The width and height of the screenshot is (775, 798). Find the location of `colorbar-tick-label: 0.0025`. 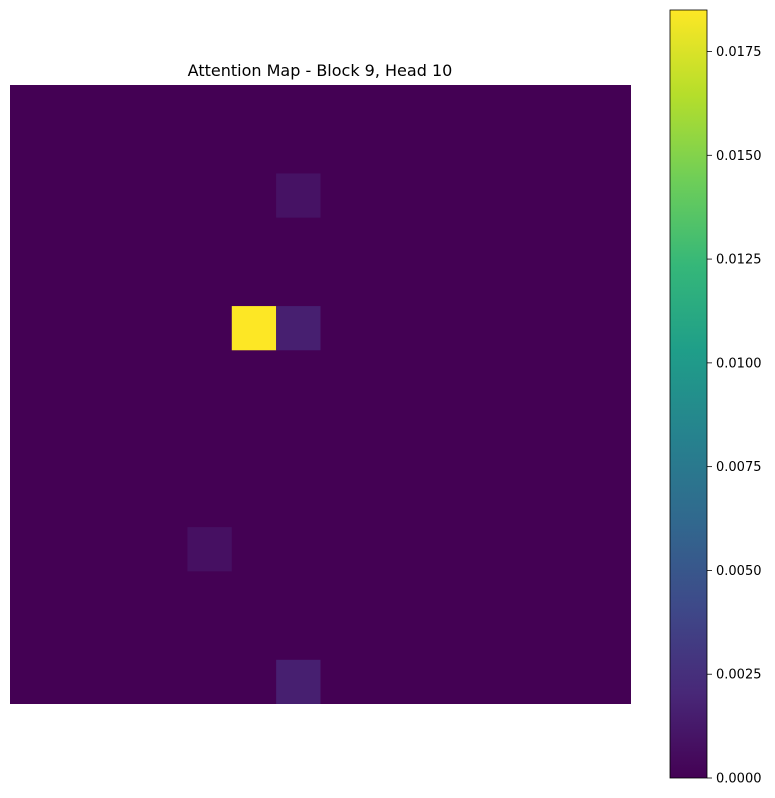

colorbar-tick-label: 0.0025 is located at coordinates (739, 675).